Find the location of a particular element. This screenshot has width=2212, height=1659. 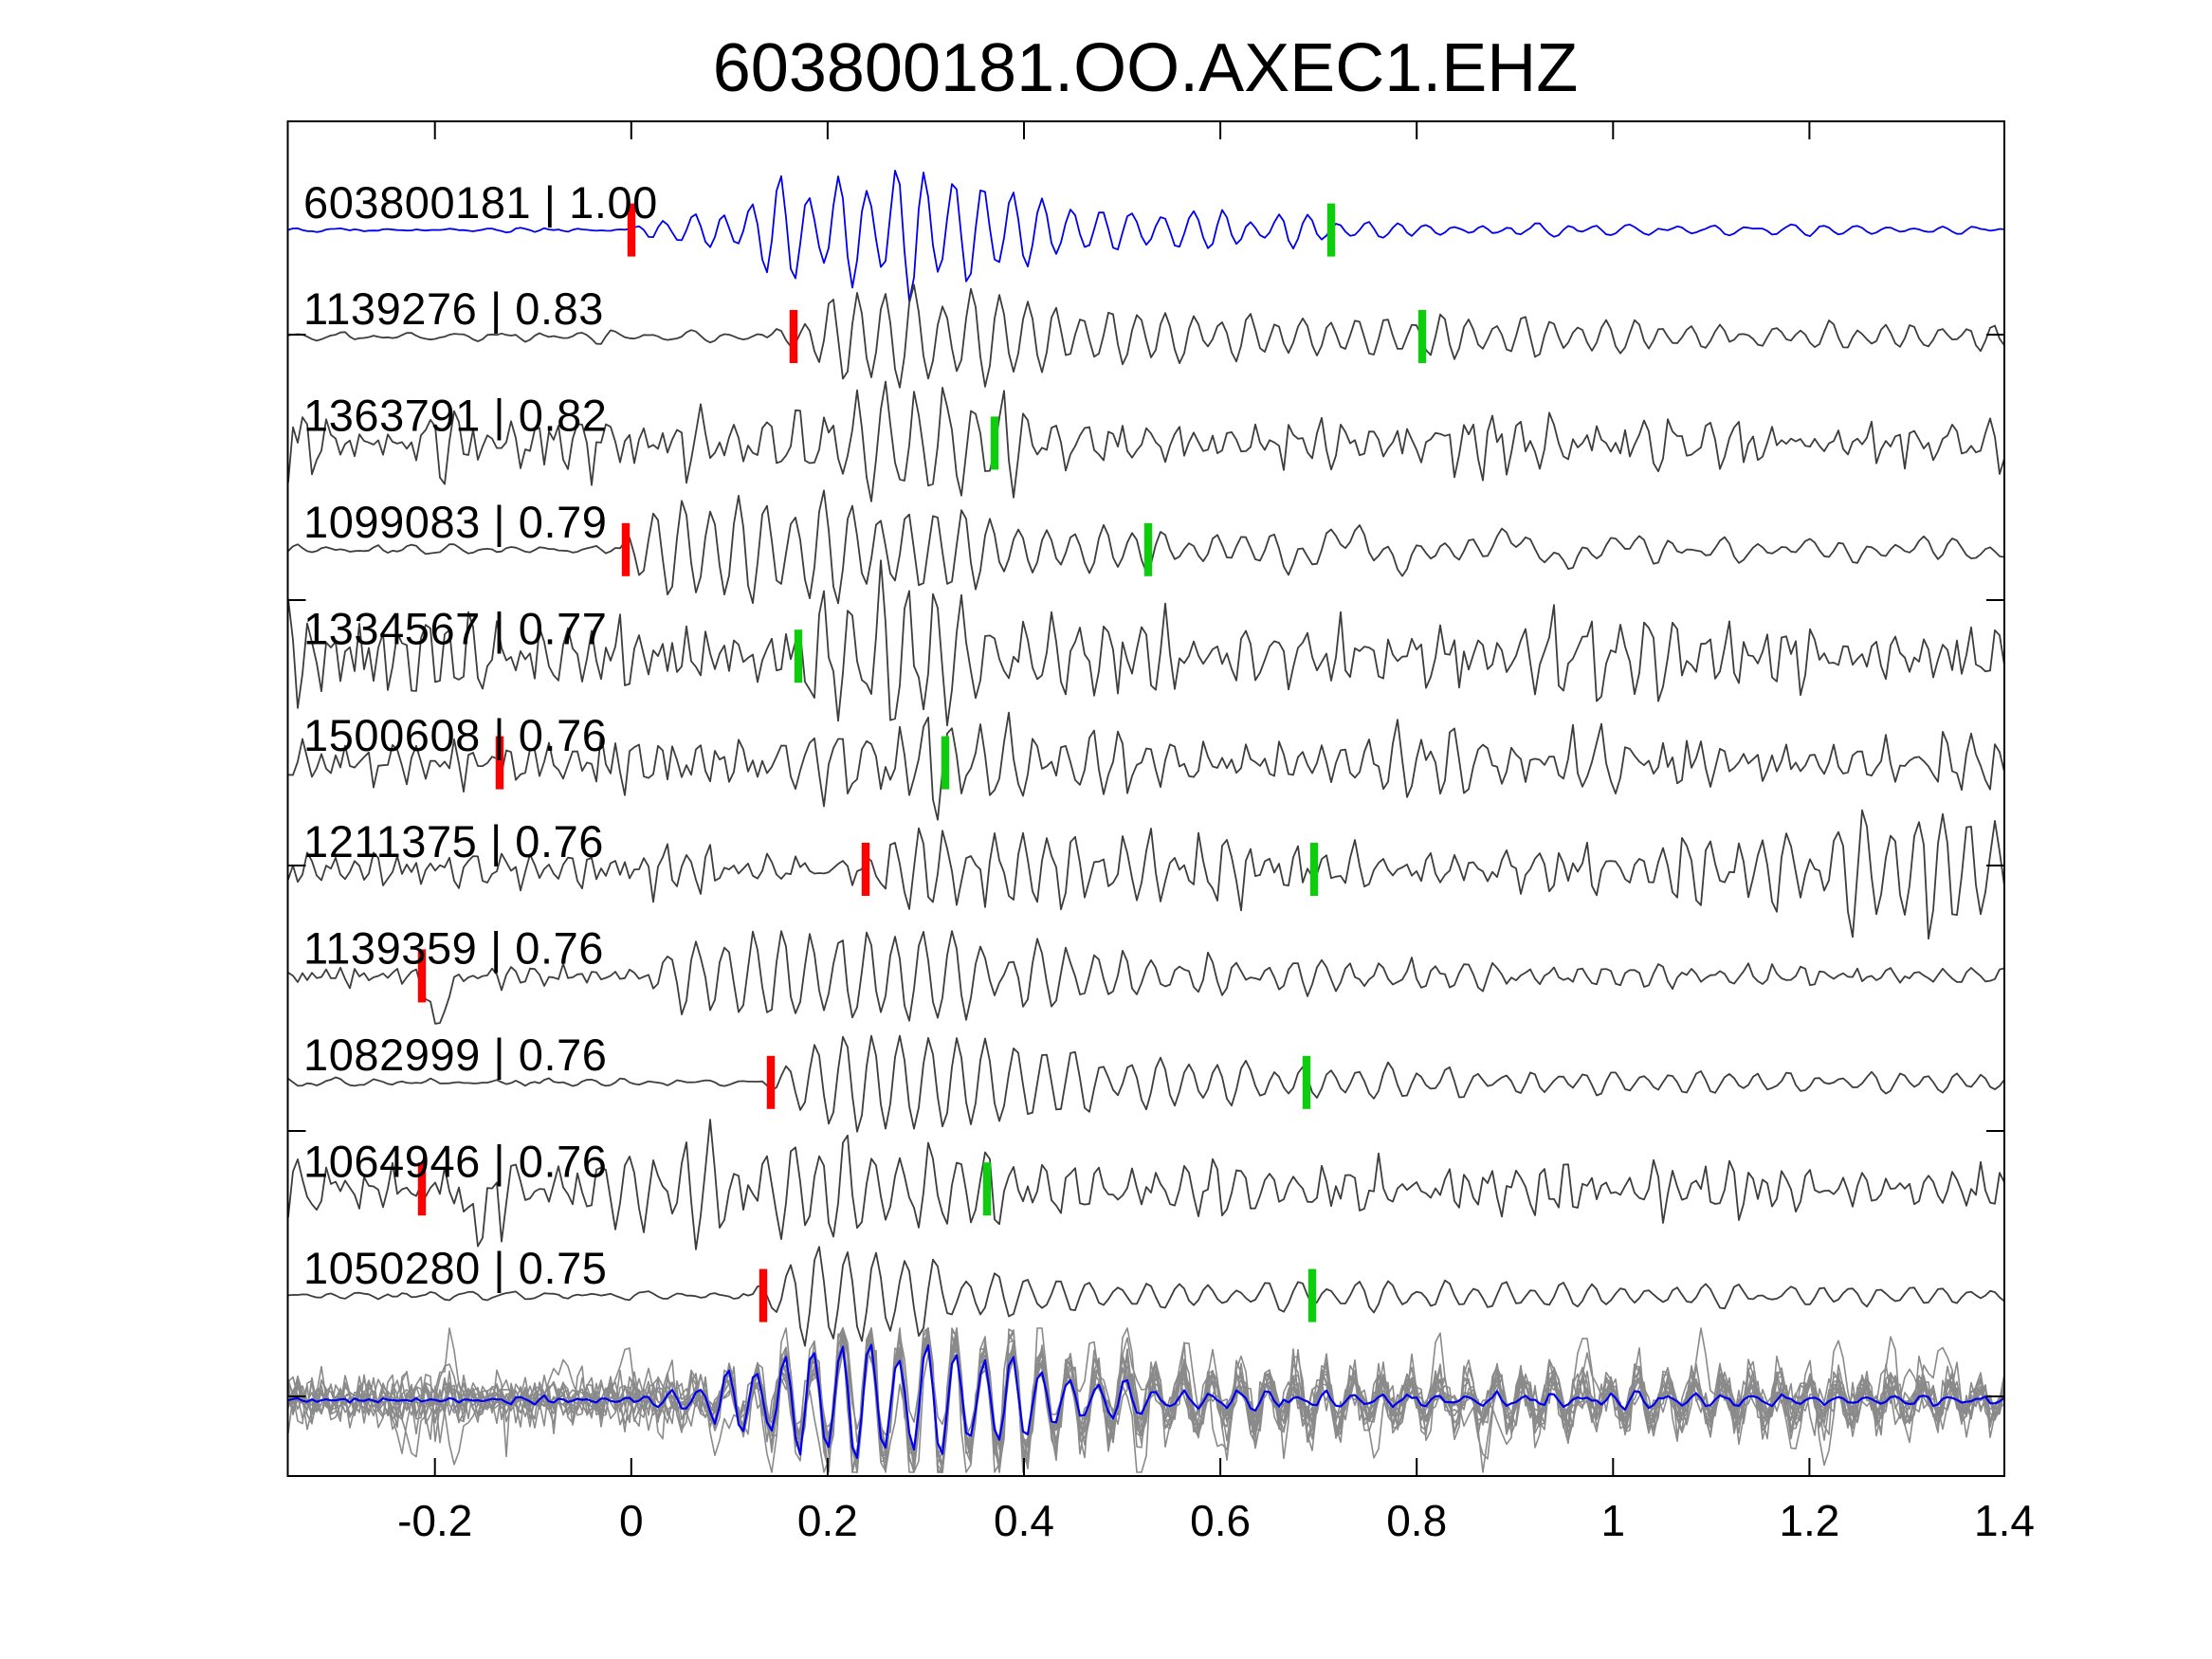

svg-text: 1139359 | 0.76 is located at coordinates (453, 948).